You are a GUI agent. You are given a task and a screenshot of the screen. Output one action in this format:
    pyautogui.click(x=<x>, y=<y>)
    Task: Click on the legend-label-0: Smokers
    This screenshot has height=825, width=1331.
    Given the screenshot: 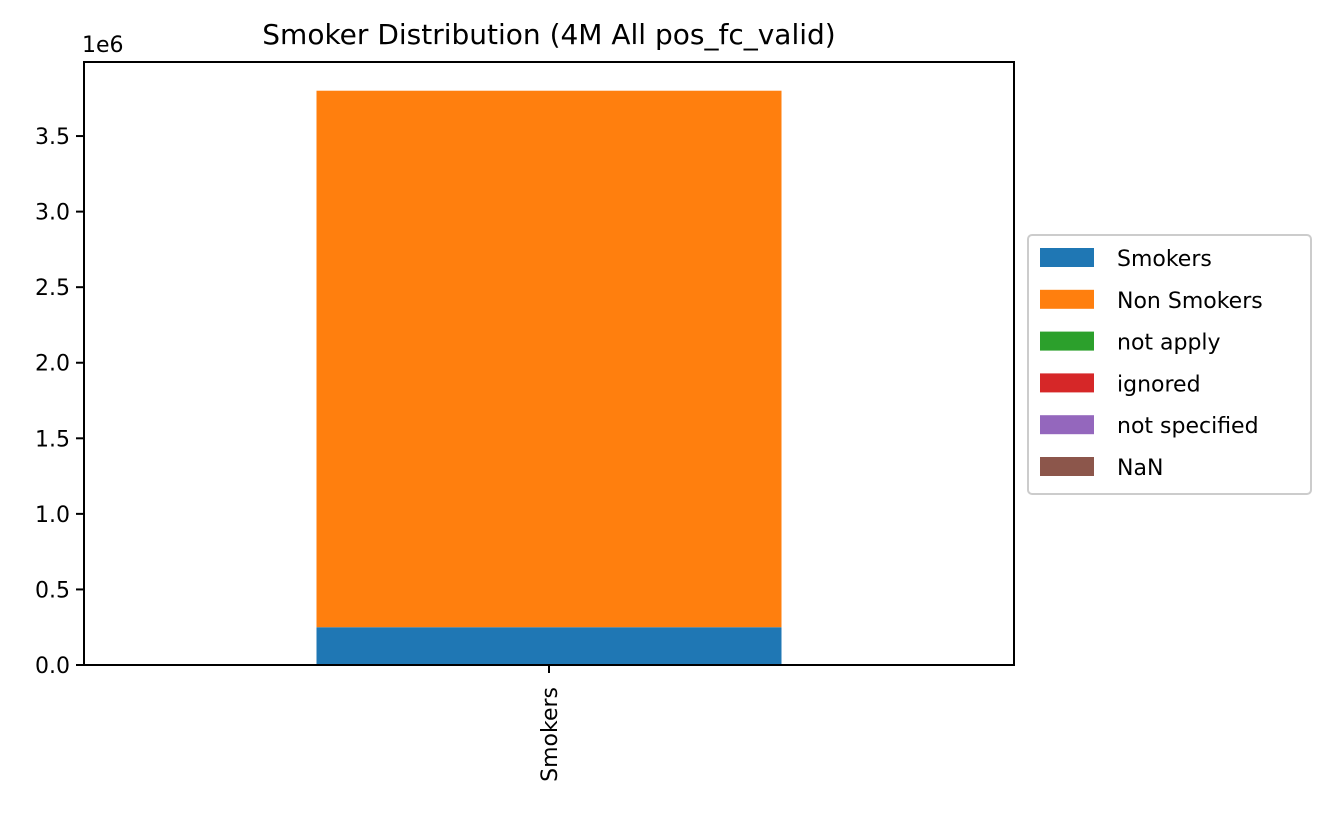 What is the action you would take?
    pyautogui.click(x=1164, y=259)
    